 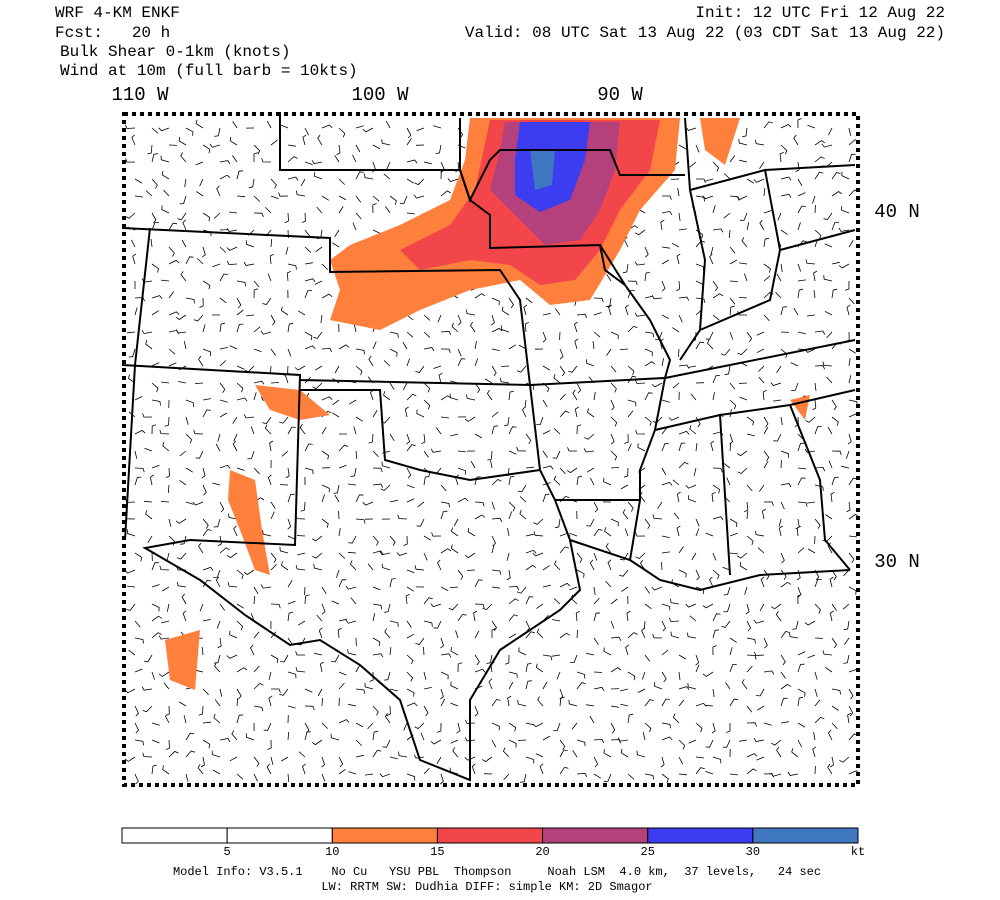 What do you see at coordinates (227, 852) in the screenshot?
I see `colorbar-tick-label: 5` at bounding box center [227, 852].